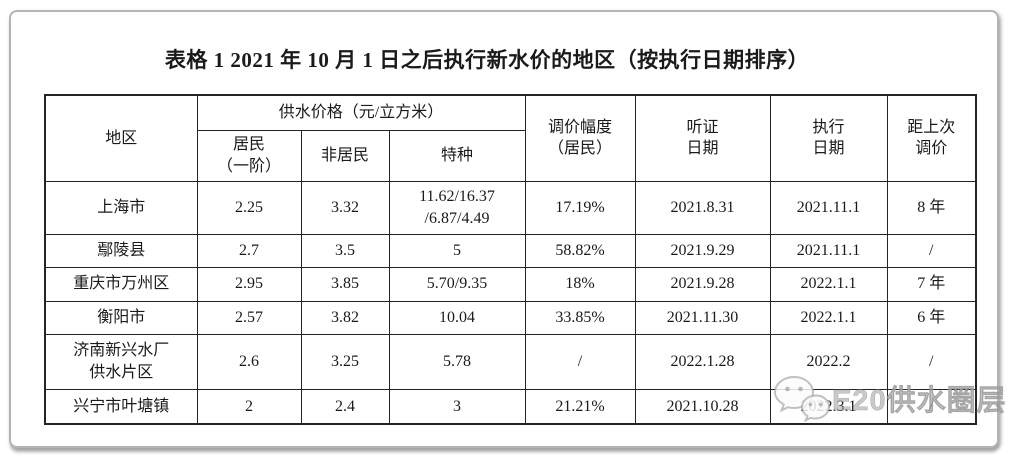 The image size is (1013, 459). What do you see at coordinates (702, 250) in the screenshot?
I see `cell-hearing-date: 2021.9.29` at bounding box center [702, 250].